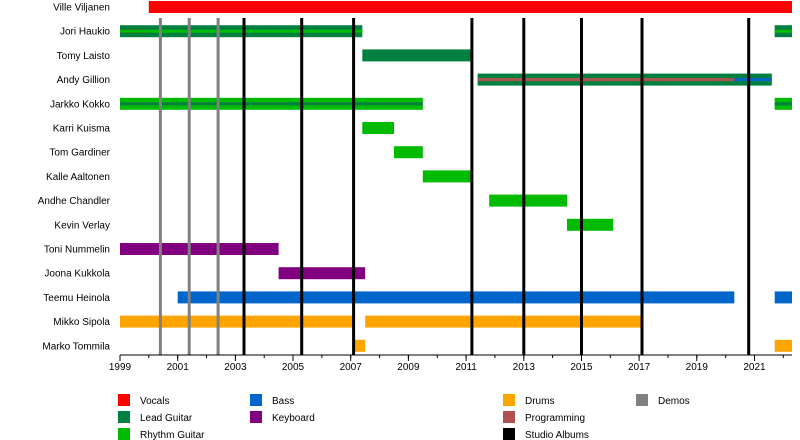  What do you see at coordinates (77, 250) in the screenshot?
I see `member-label: Toni Nummelin` at bounding box center [77, 250].